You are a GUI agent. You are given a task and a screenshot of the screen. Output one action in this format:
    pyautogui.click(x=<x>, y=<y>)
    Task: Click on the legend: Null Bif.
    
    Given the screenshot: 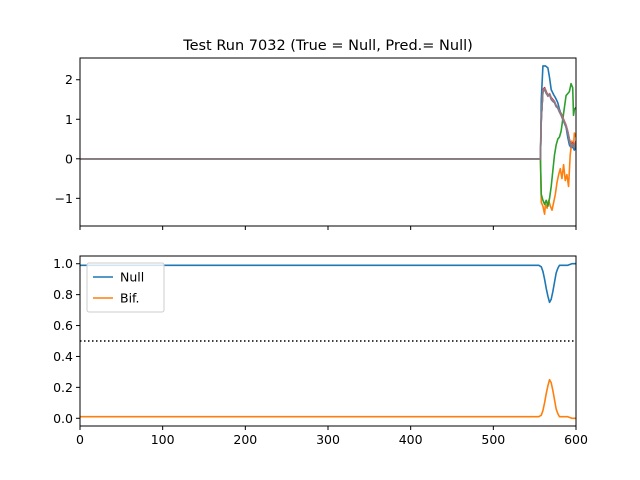 What is the action you would take?
    pyautogui.click(x=125, y=287)
    